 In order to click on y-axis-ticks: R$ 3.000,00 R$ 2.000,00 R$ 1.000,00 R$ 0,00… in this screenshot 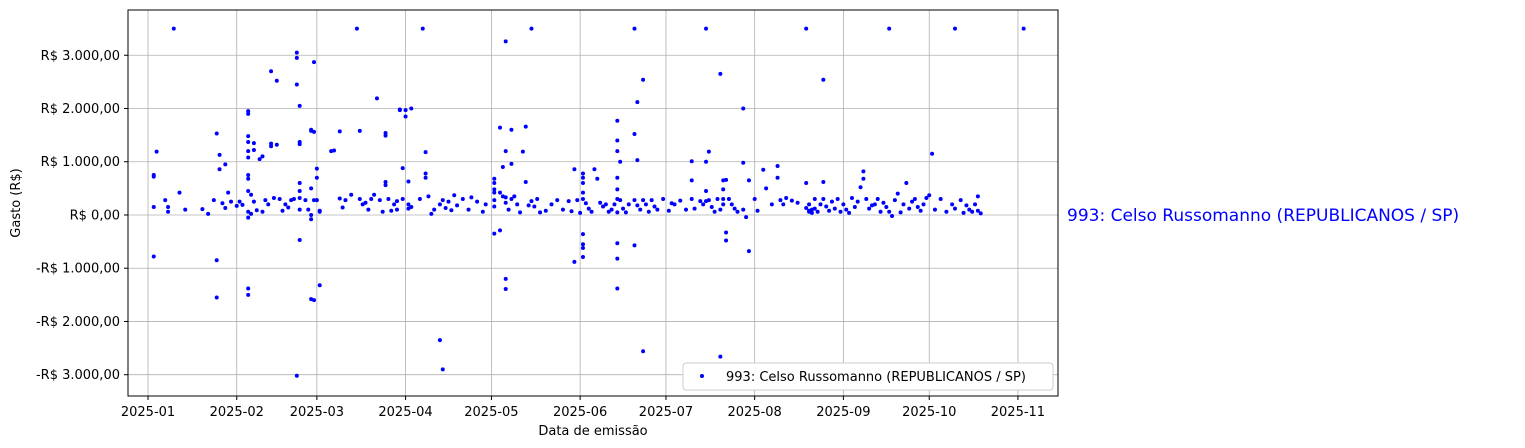, I will do `click(82, 216)`.